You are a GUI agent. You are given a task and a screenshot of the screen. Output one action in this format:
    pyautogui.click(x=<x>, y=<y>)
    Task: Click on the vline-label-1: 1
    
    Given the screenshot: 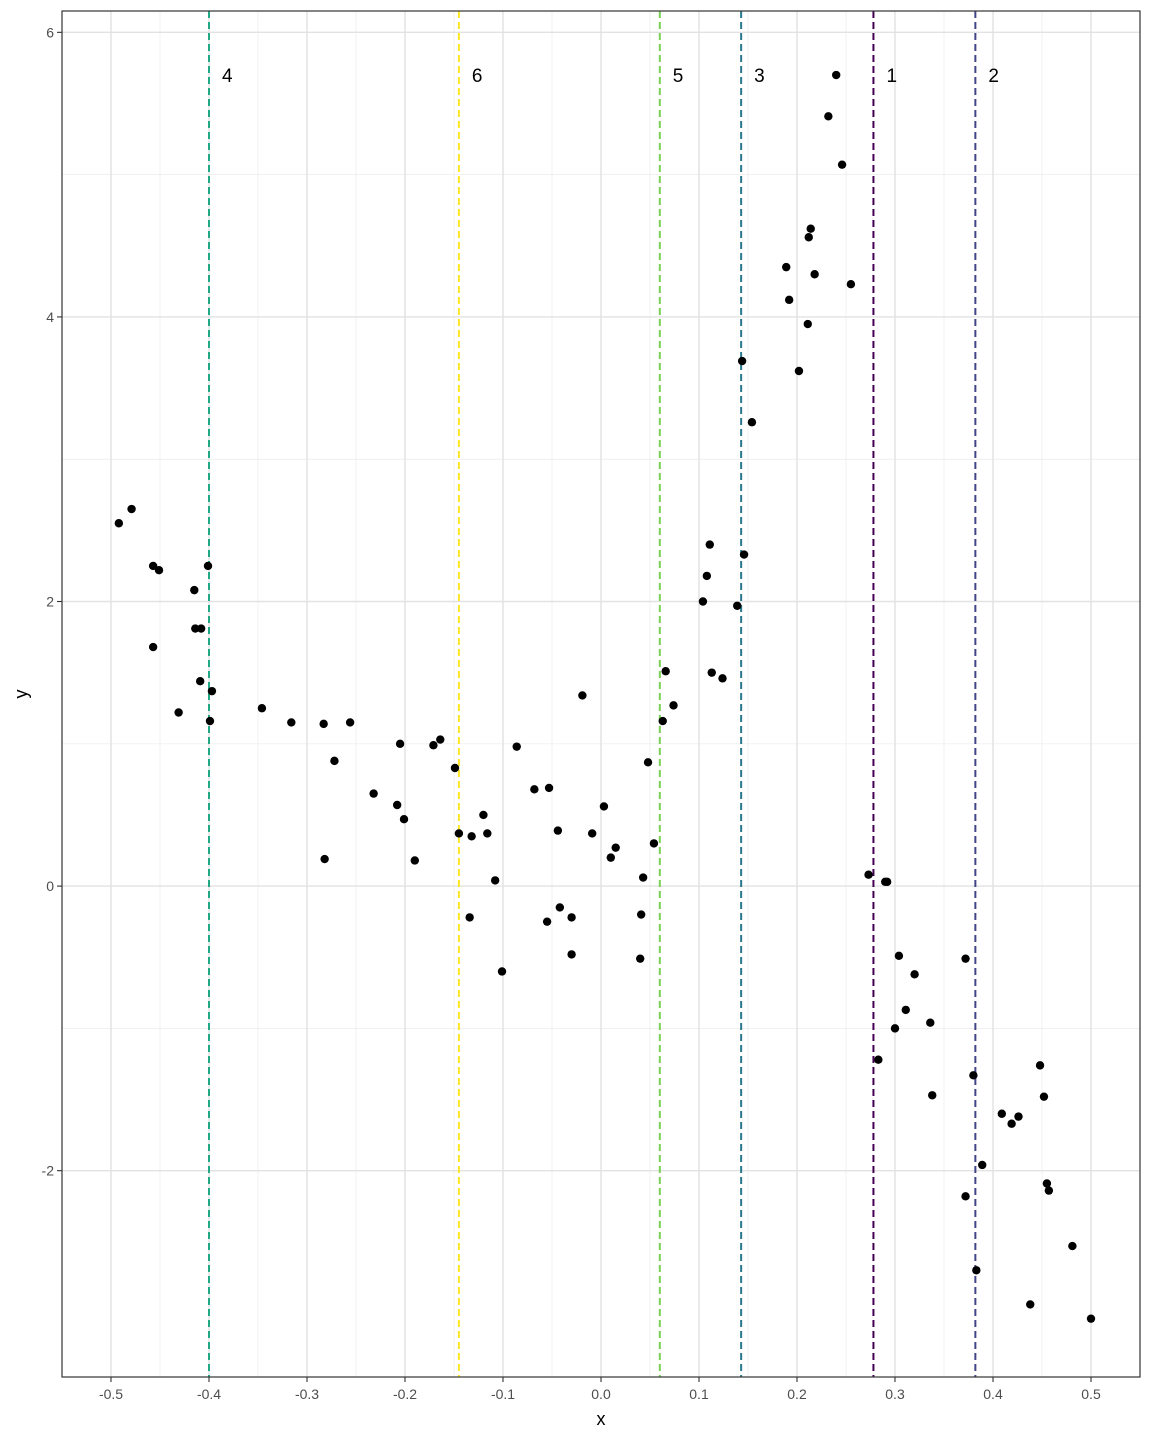 What is the action you would take?
    pyautogui.click(x=891, y=76)
    